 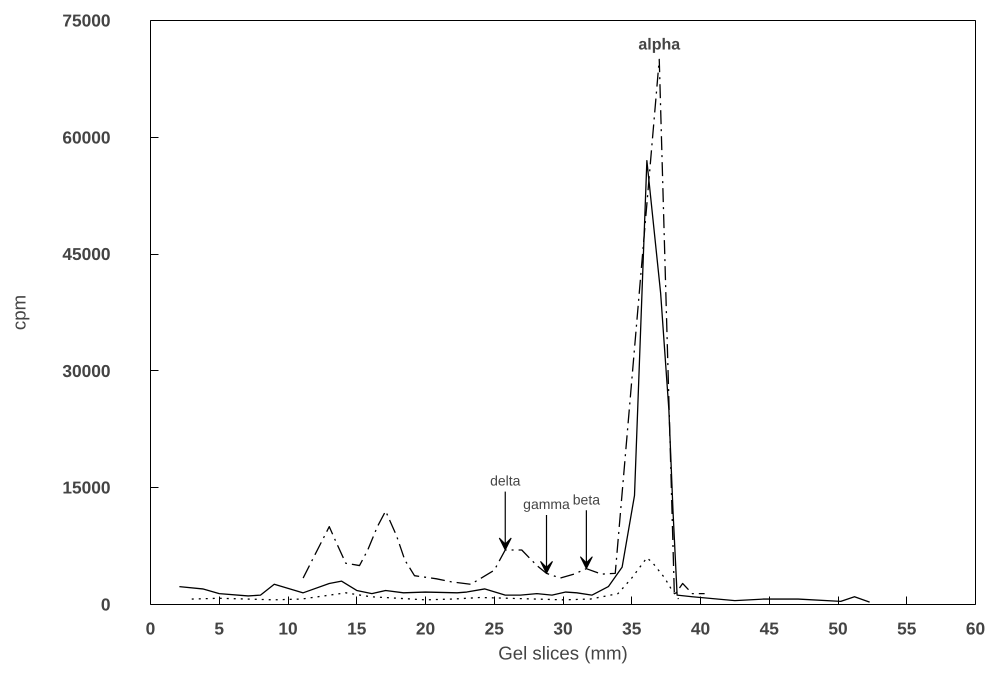 I want to click on x-tick-label: 10, so click(x=288, y=628).